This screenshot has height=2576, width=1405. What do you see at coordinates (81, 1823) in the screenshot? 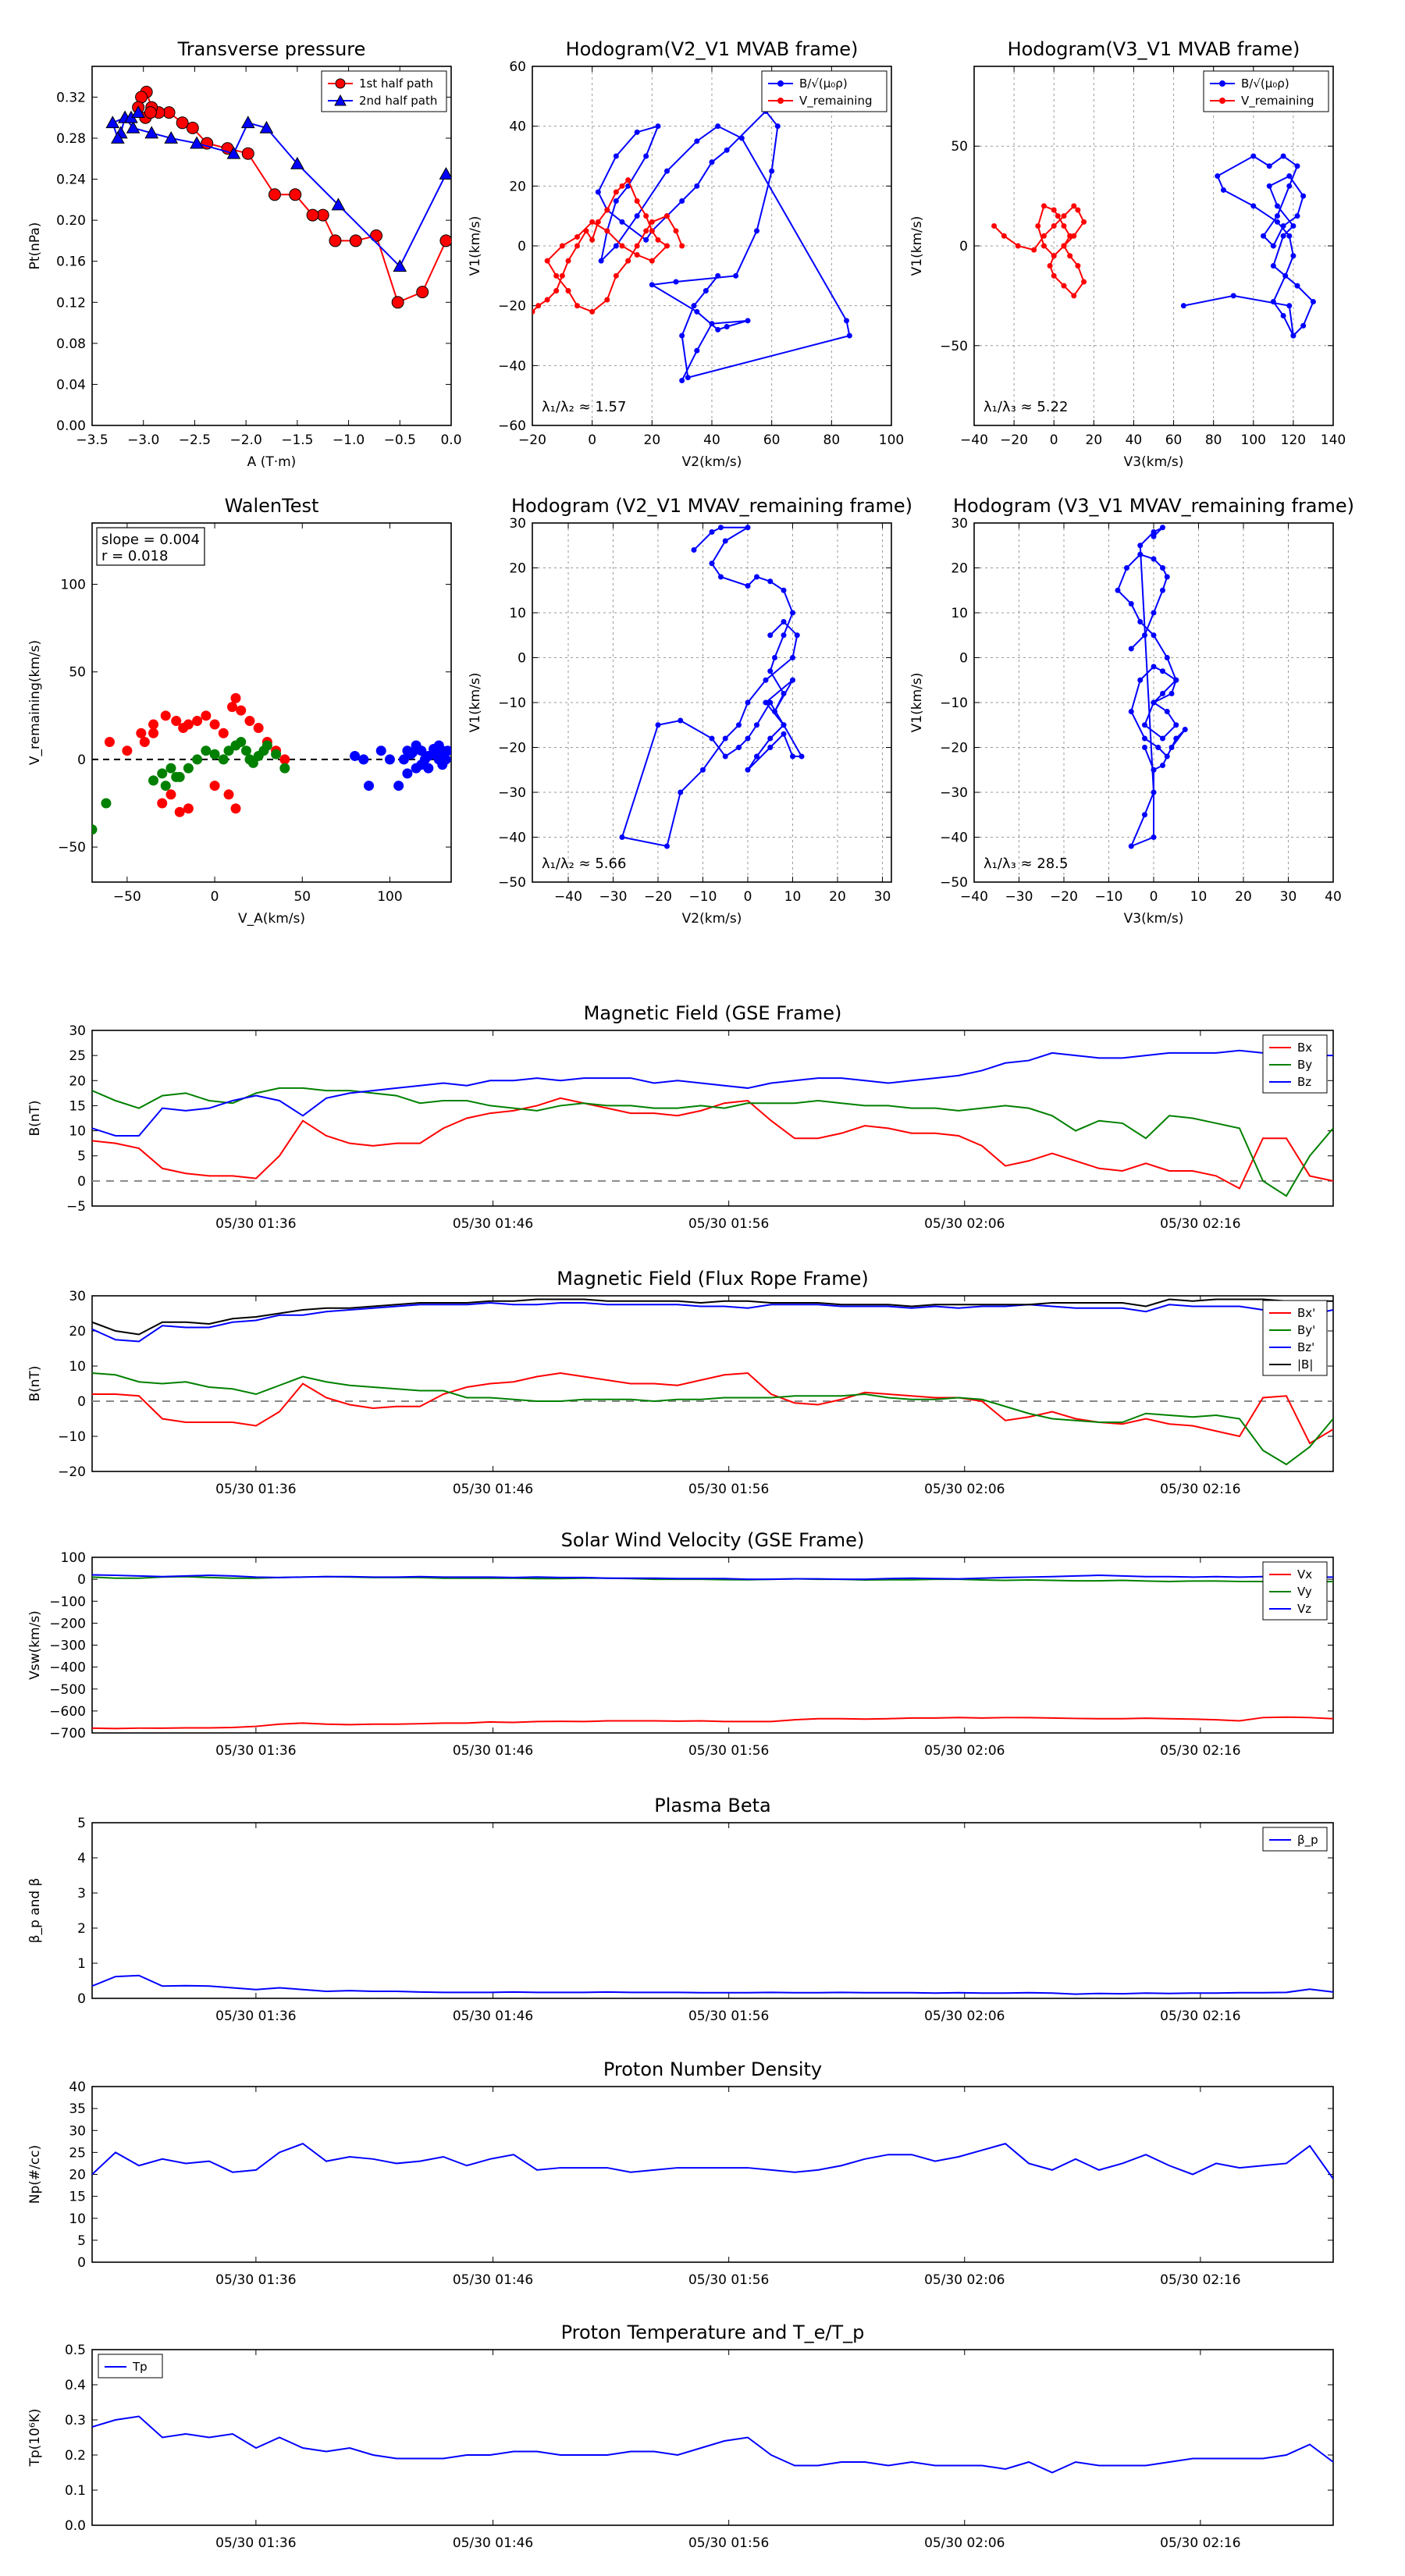
I see `y-tick-label: 5` at bounding box center [81, 1823].